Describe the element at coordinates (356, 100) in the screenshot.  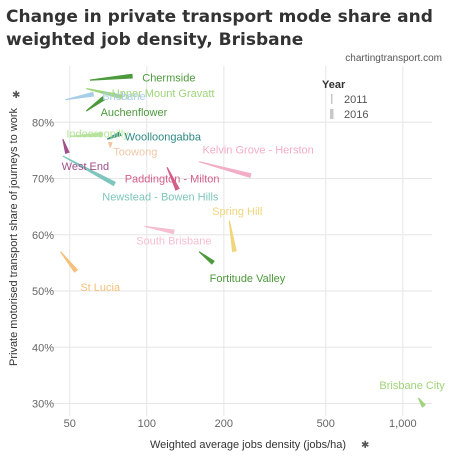
I see `legend-item-2011: 2011` at that location.